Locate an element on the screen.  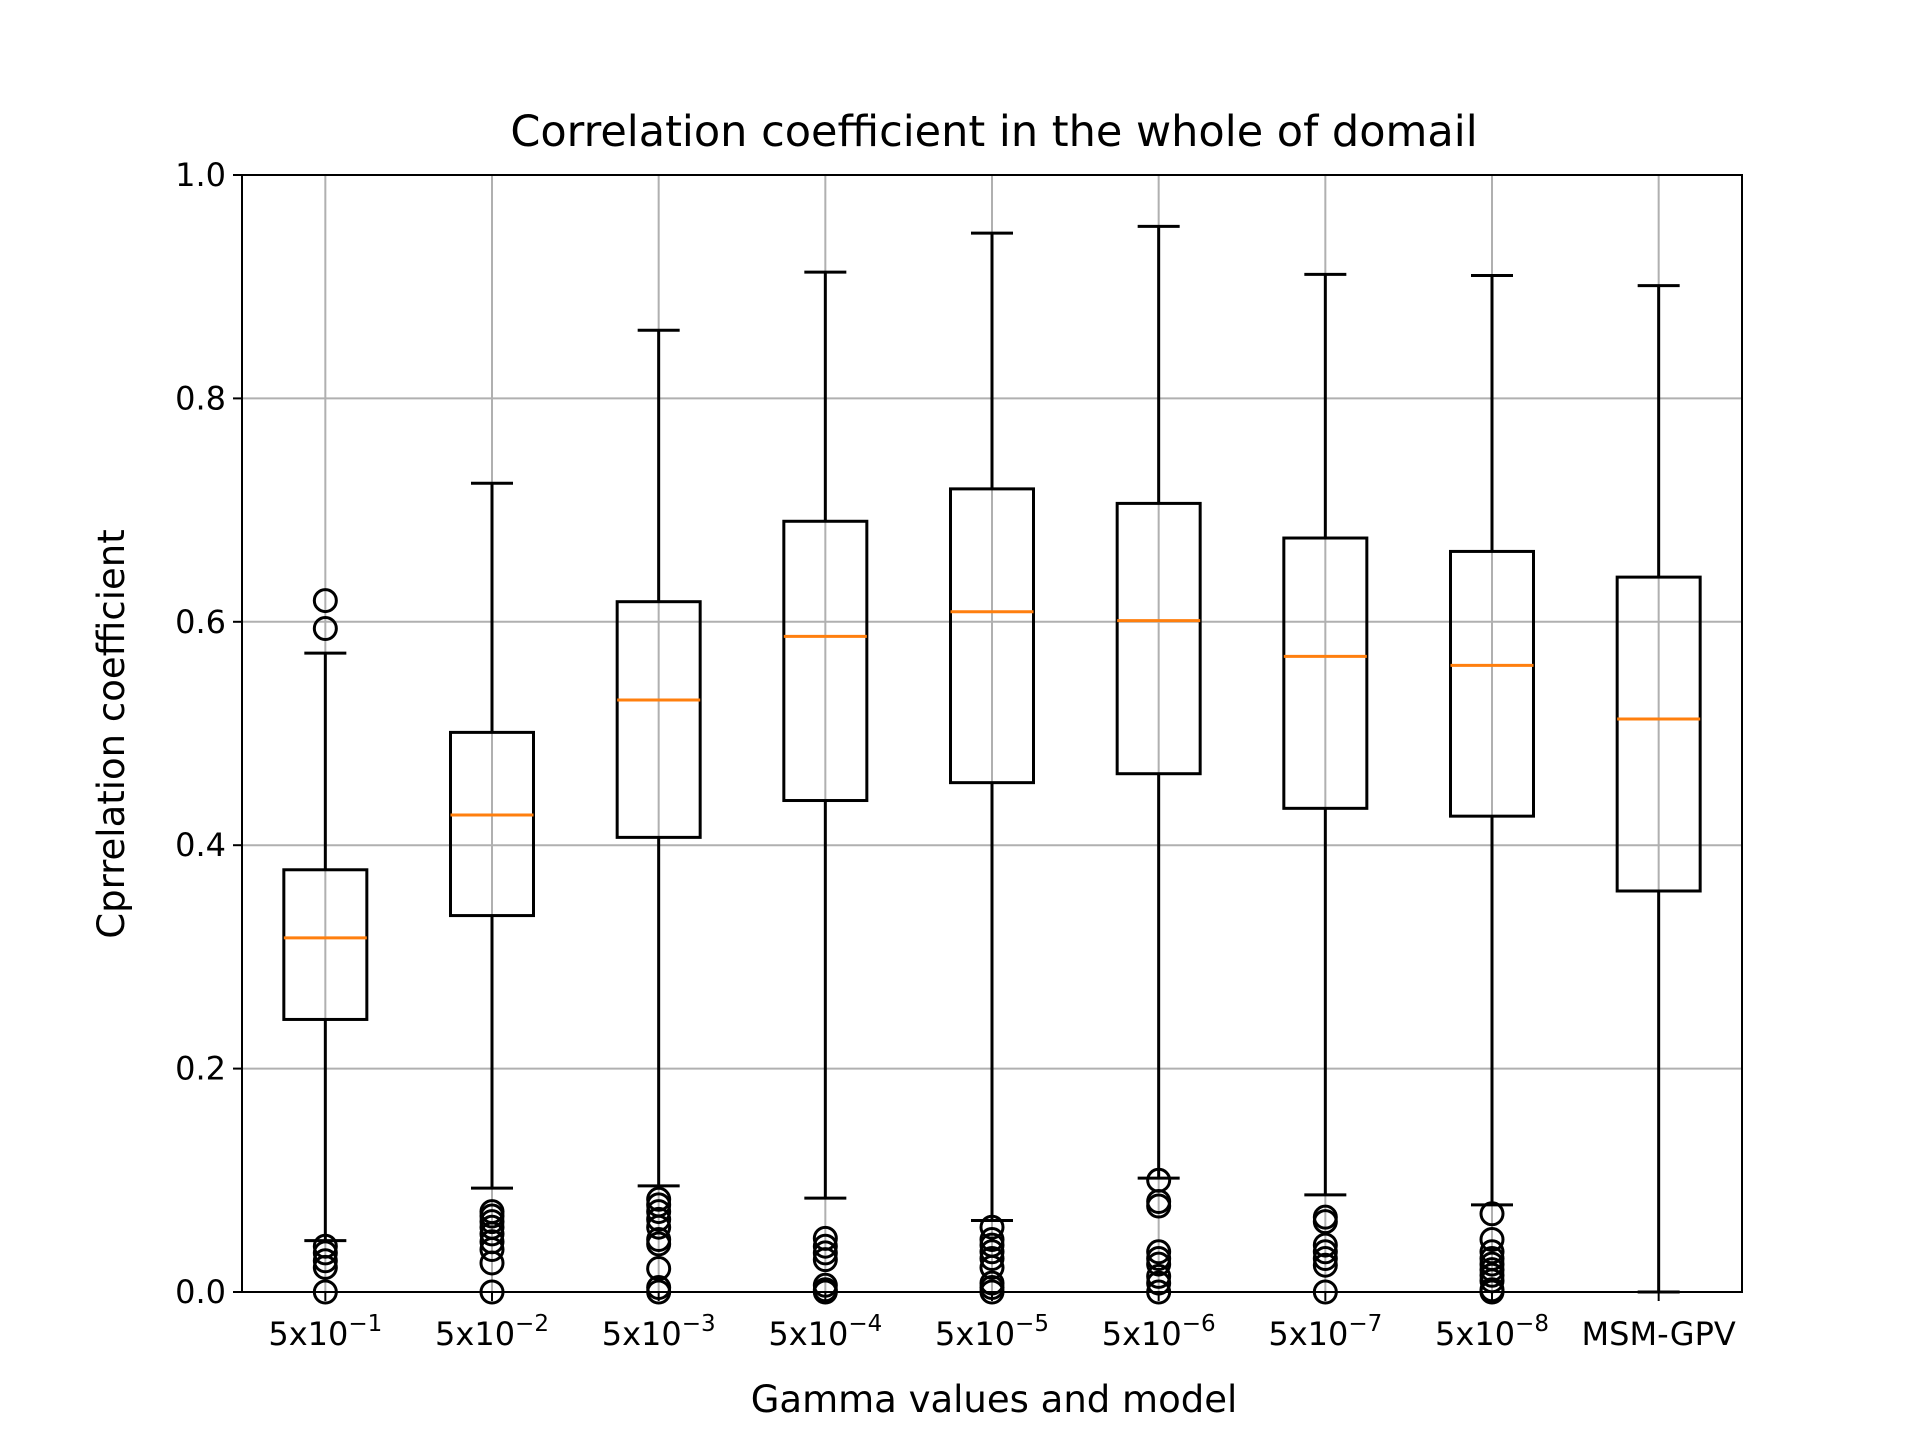
x-tick-base: MSM-GPV is located at coordinates (1659, 1334).